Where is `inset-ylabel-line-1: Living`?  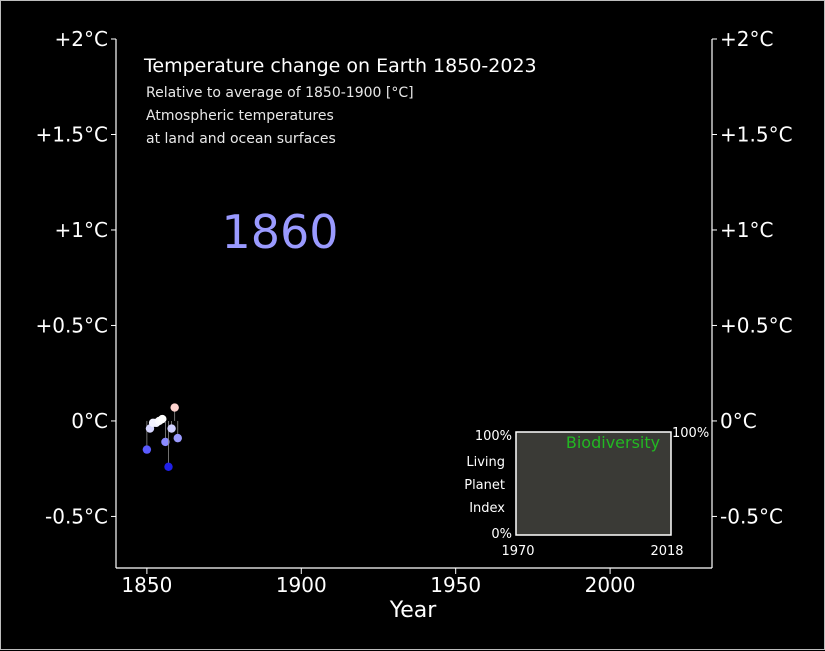 inset-ylabel-line-1: Living is located at coordinates (485, 462).